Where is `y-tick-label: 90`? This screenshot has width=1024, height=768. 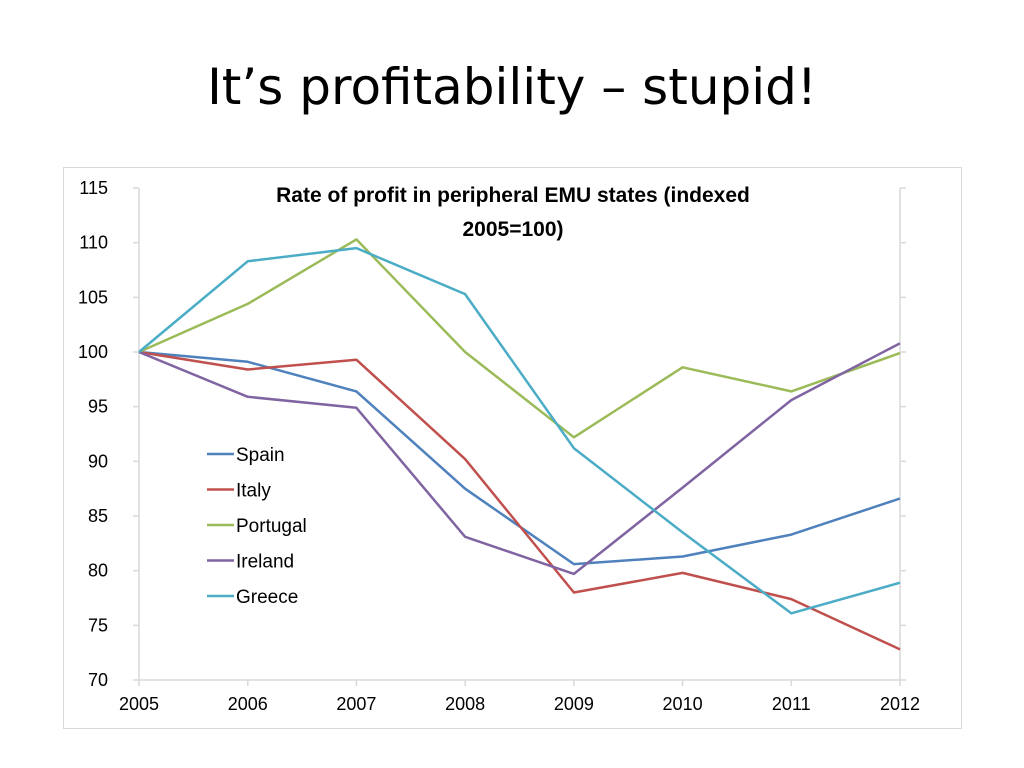
y-tick-label: 90 is located at coordinates (98, 461).